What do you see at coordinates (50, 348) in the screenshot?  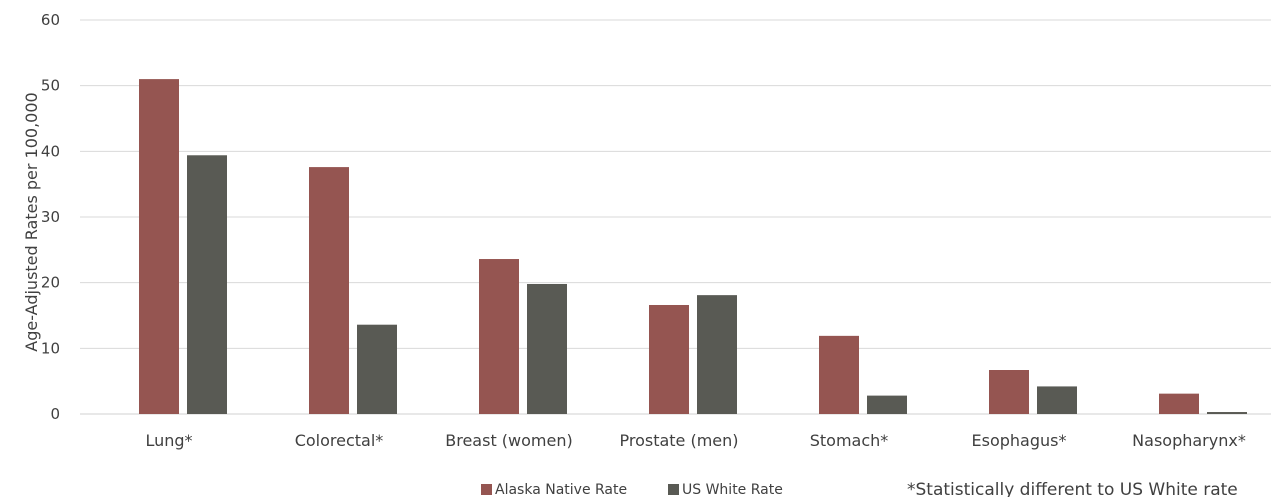 I see `y-tick-label: 10` at bounding box center [50, 348].